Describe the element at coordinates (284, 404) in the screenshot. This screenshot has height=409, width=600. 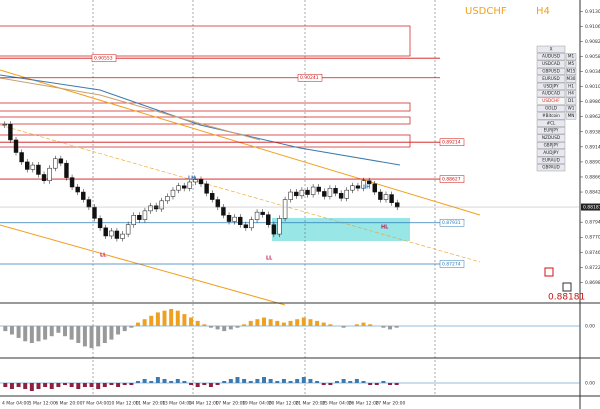
I see `time-label: 20 Mar 12:00` at that location.